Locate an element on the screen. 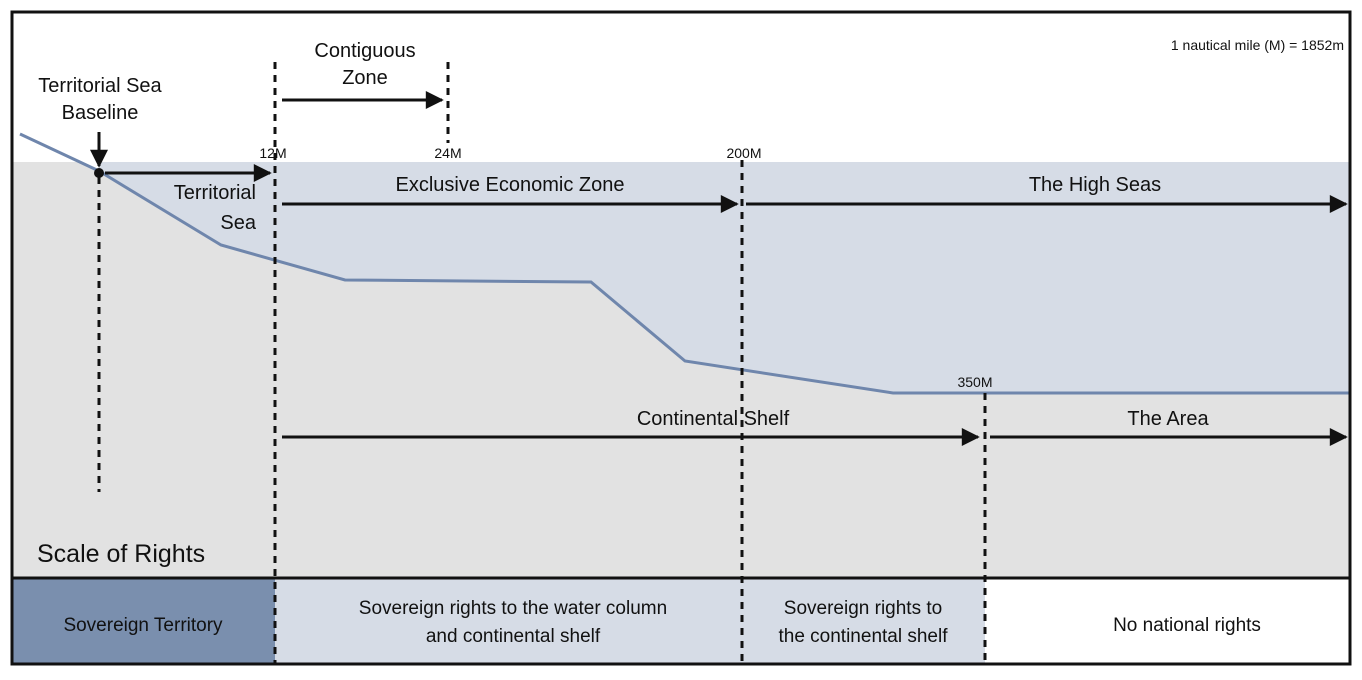  scale-of-rights-label: Scale of Rights is located at coordinates (121, 554).